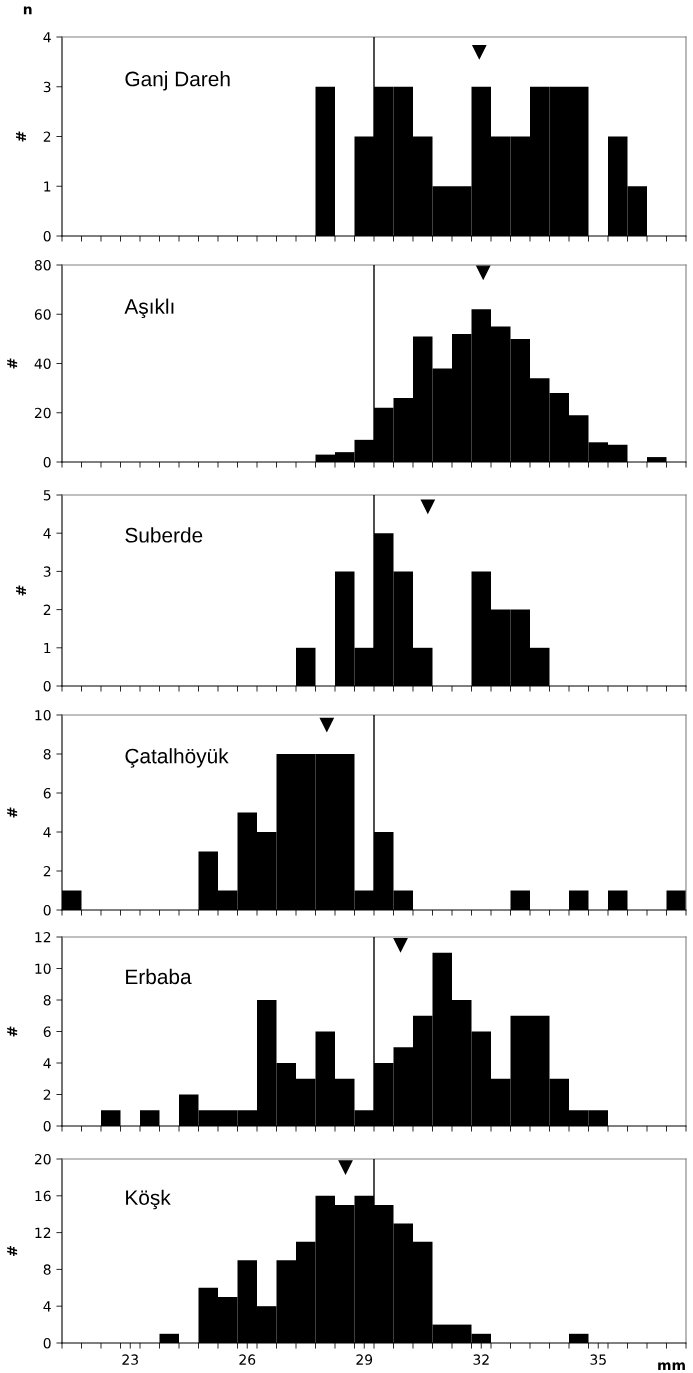 The width and height of the screenshot is (693, 1373). I want to click on text: Suberde, so click(164, 535).